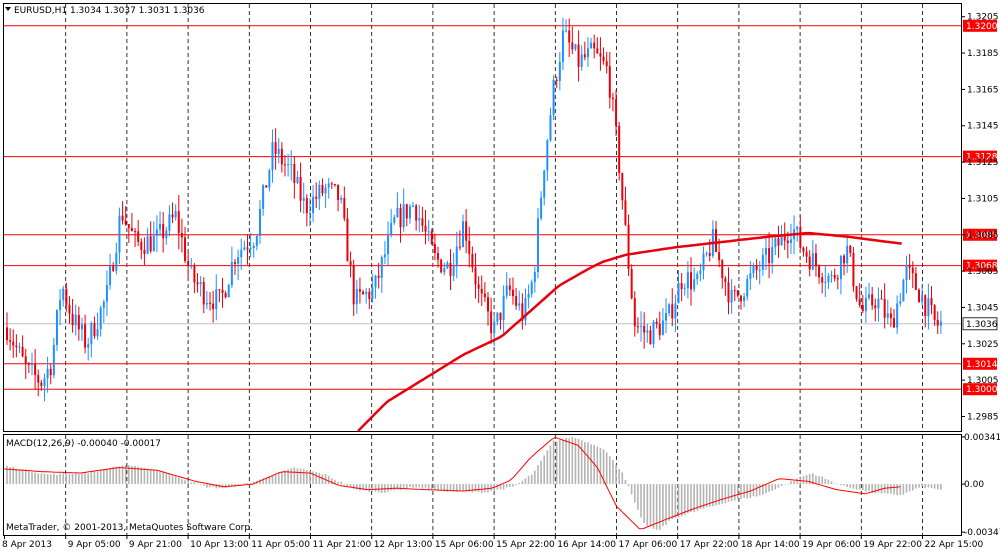  I want to click on macd-y-tick-label: 0.00, so click(974, 485).